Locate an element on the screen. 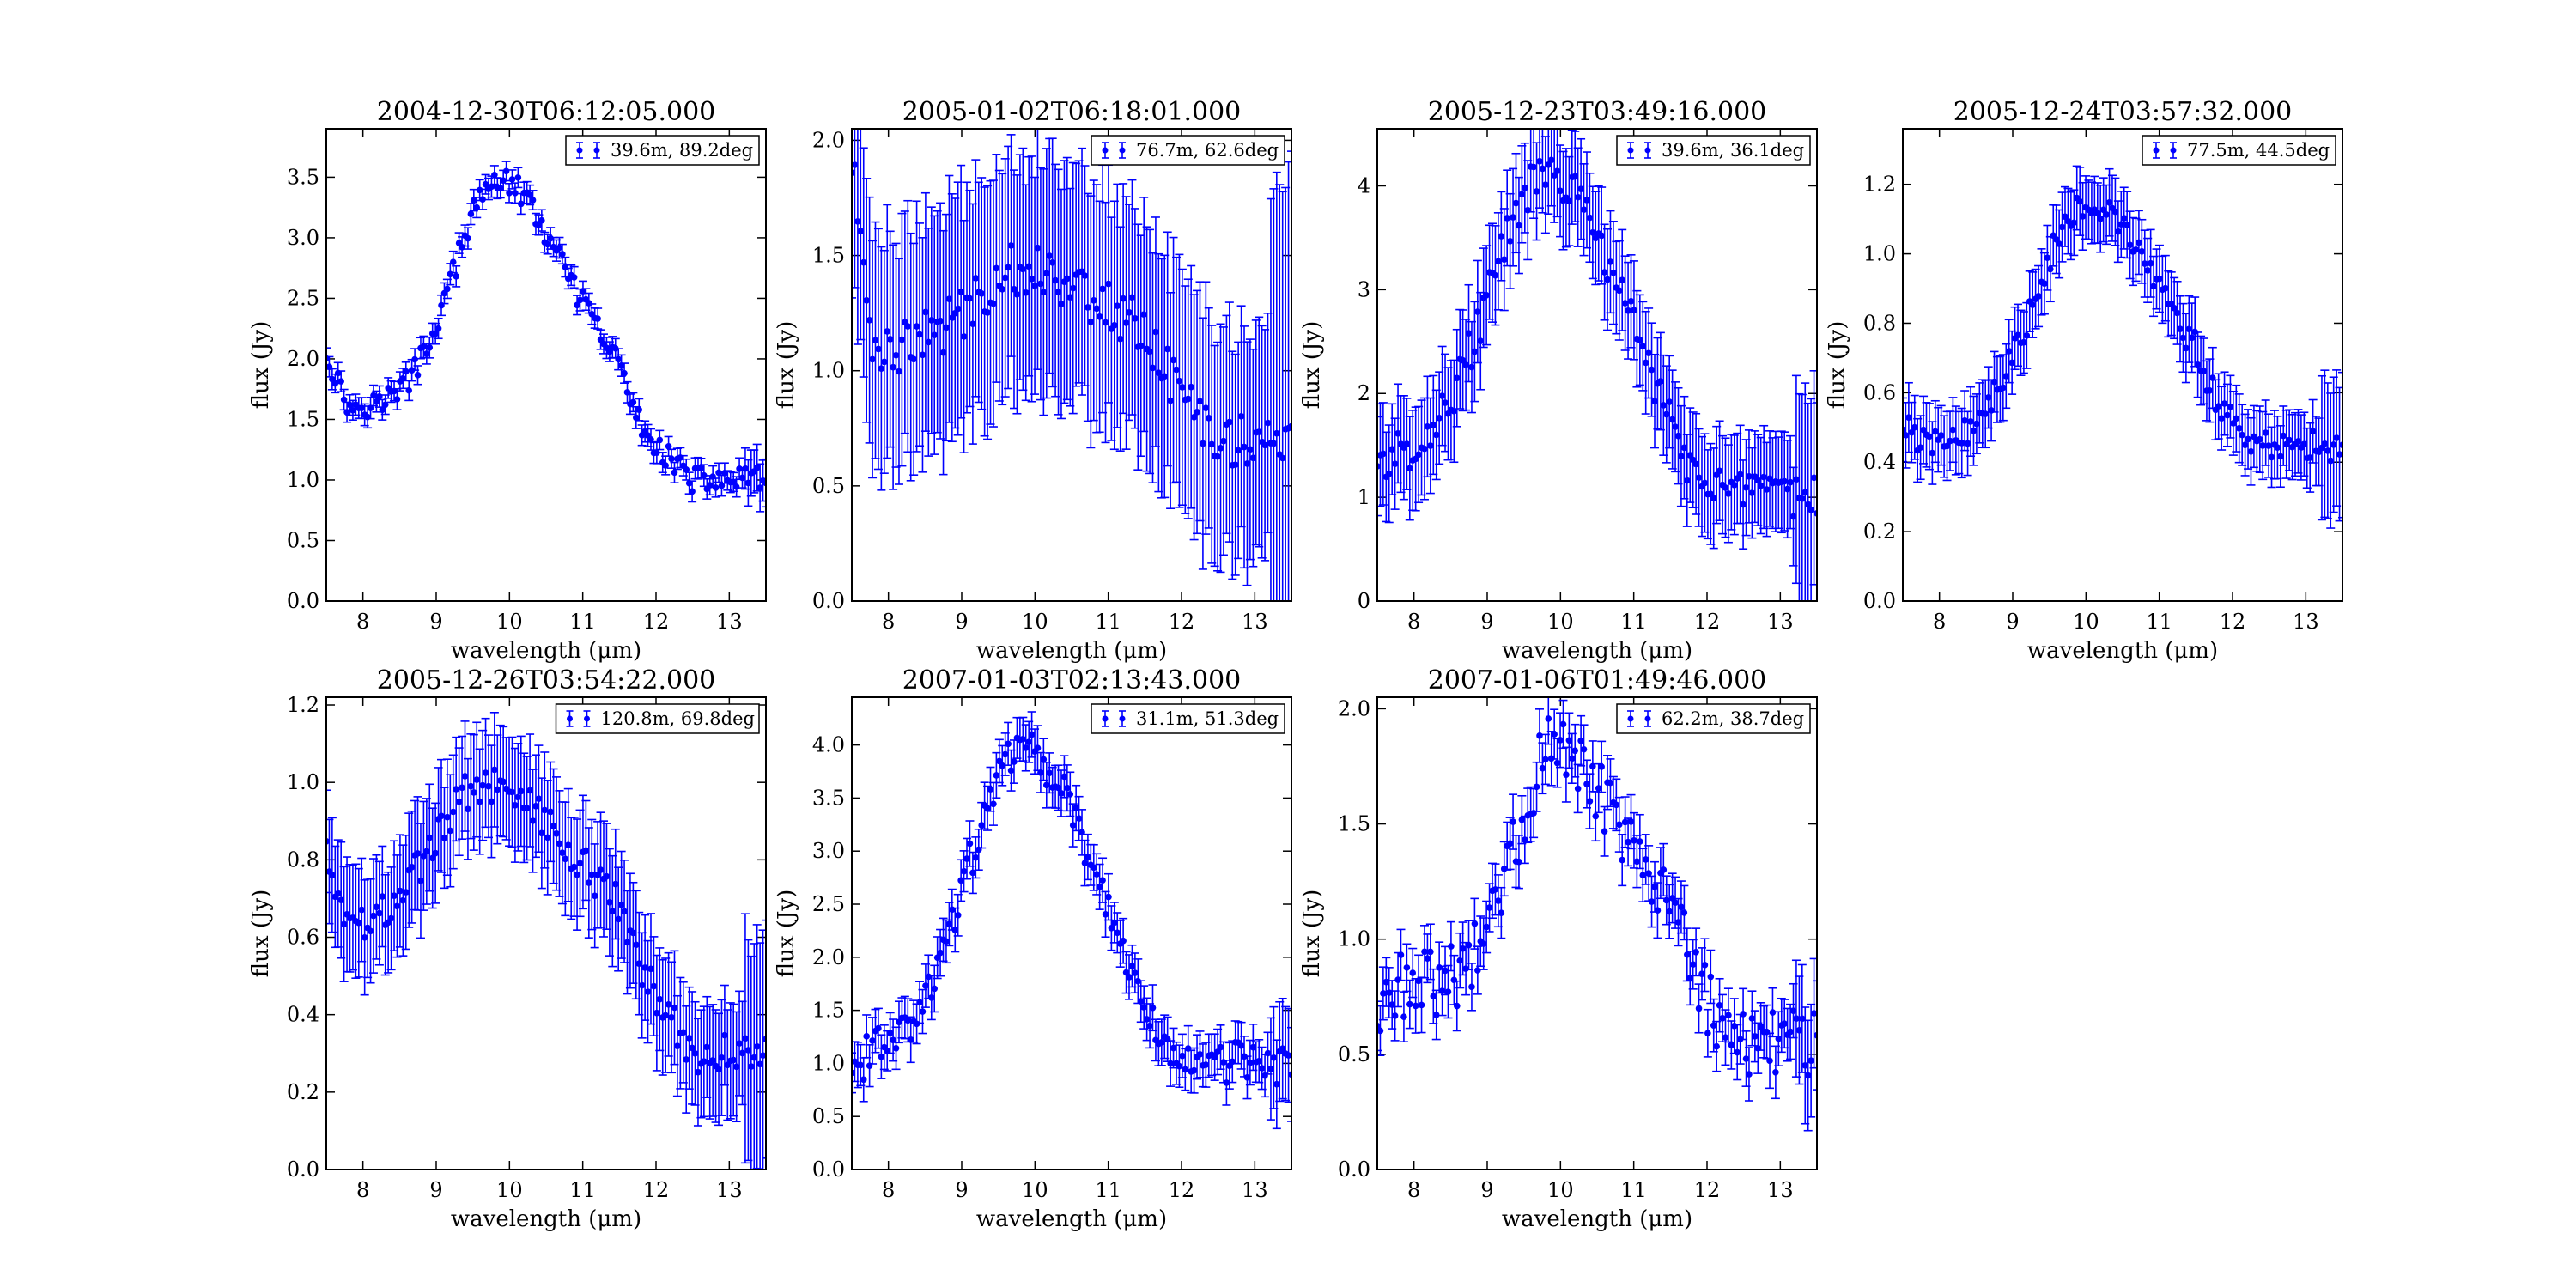 This screenshot has height=1288, width=2576. x-tick-label: 12 is located at coordinates (1708, 622).